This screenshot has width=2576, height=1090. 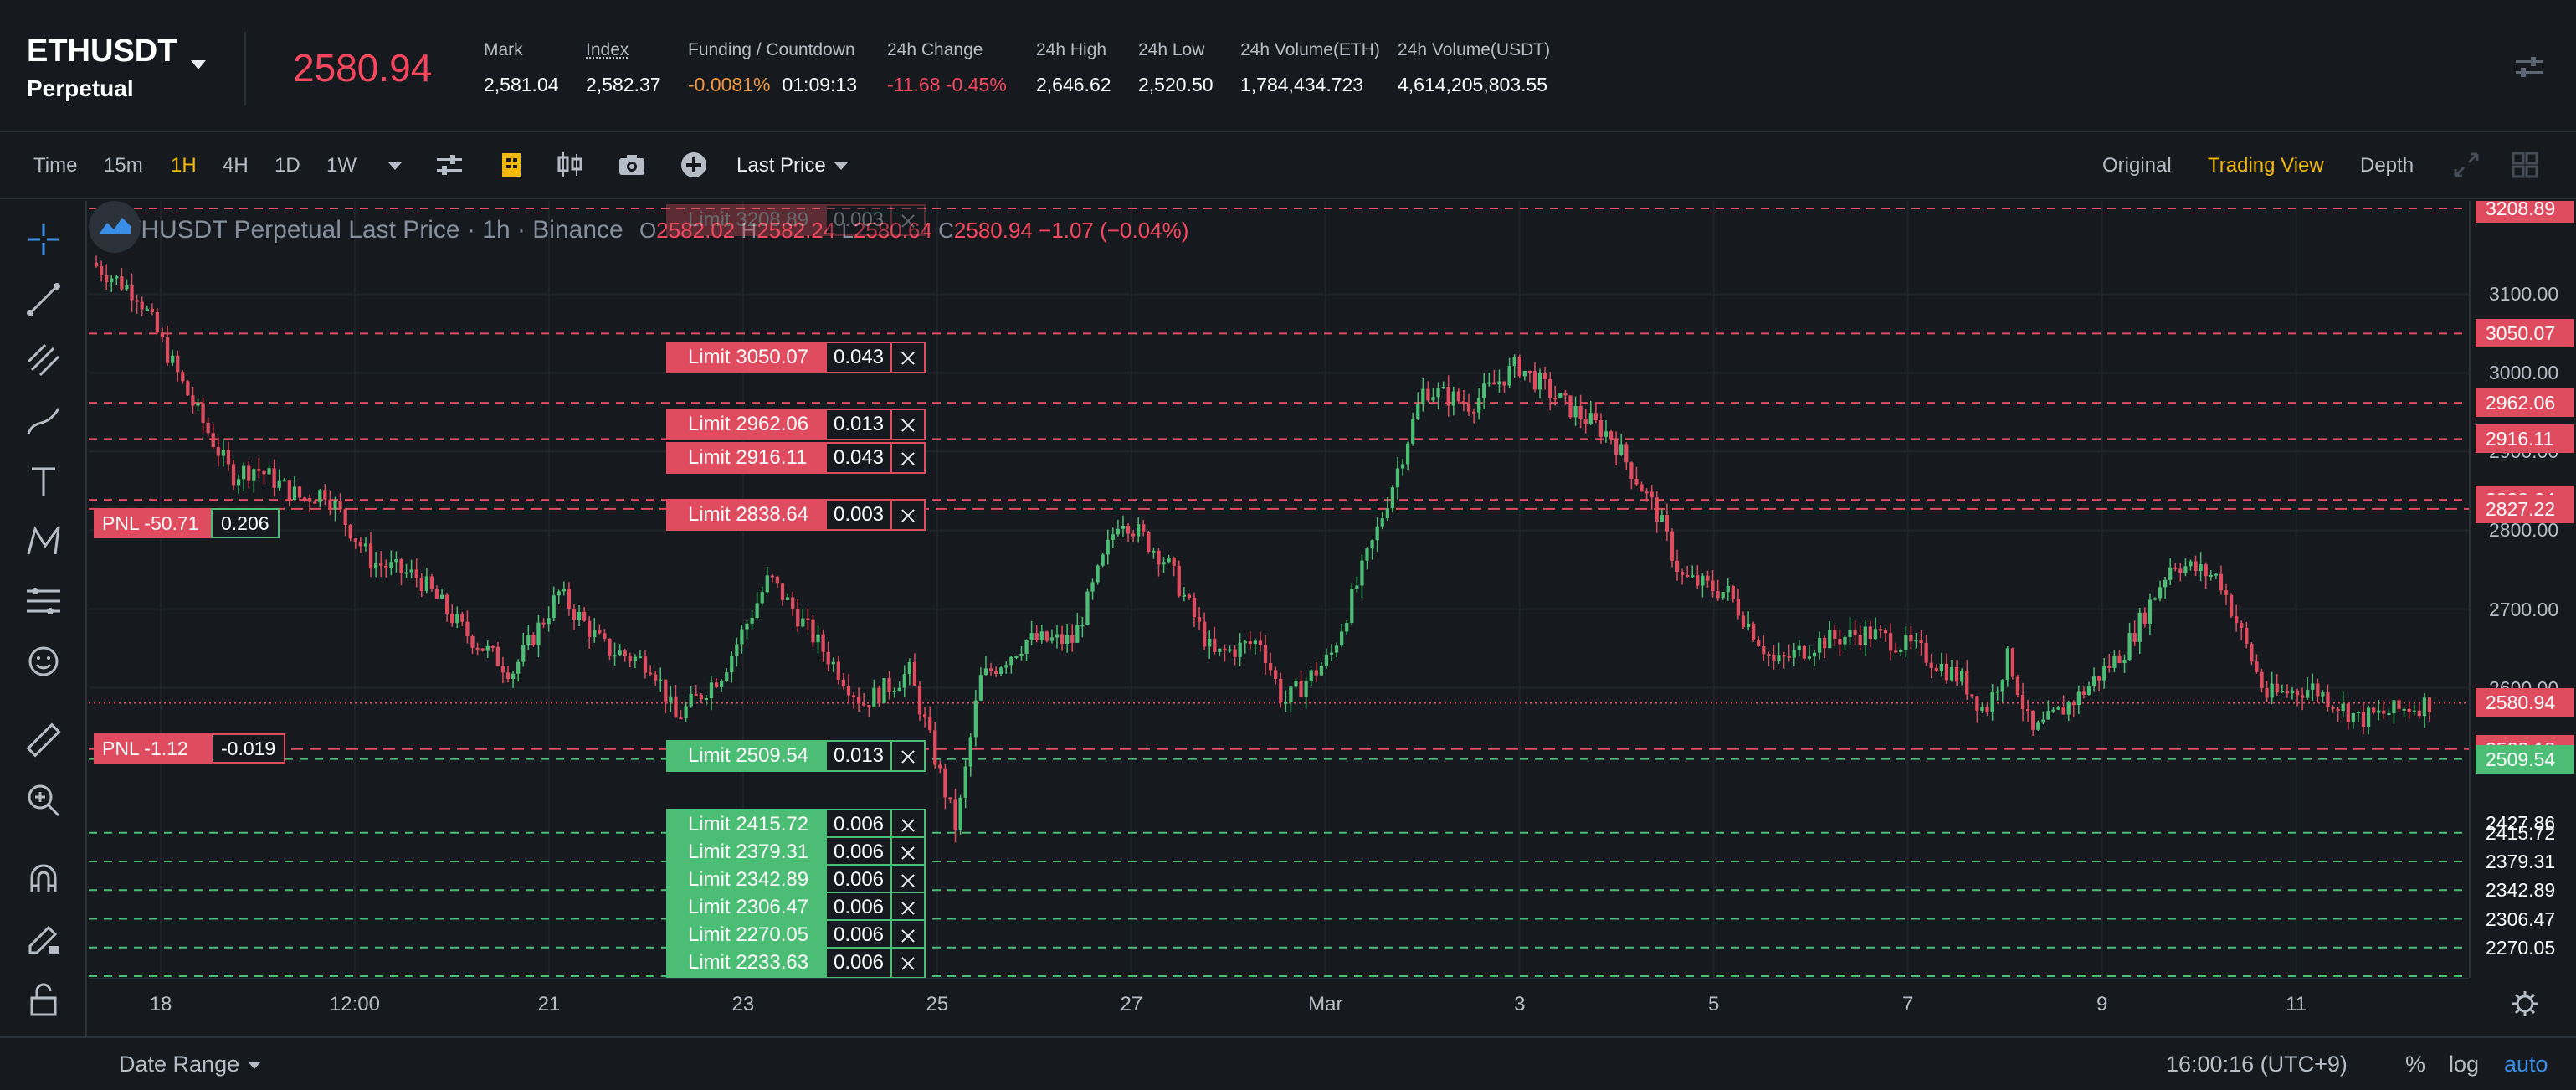 What do you see at coordinates (745, 880) in the screenshot?
I see `order-price: Limit 2342.89` at bounding box center [745, 880].